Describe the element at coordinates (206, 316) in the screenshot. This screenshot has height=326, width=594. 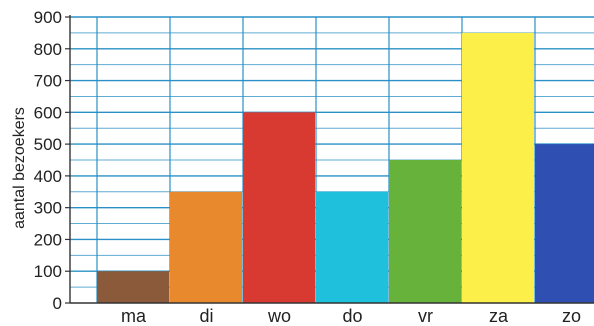
I see `x-category-label: di` at that location.